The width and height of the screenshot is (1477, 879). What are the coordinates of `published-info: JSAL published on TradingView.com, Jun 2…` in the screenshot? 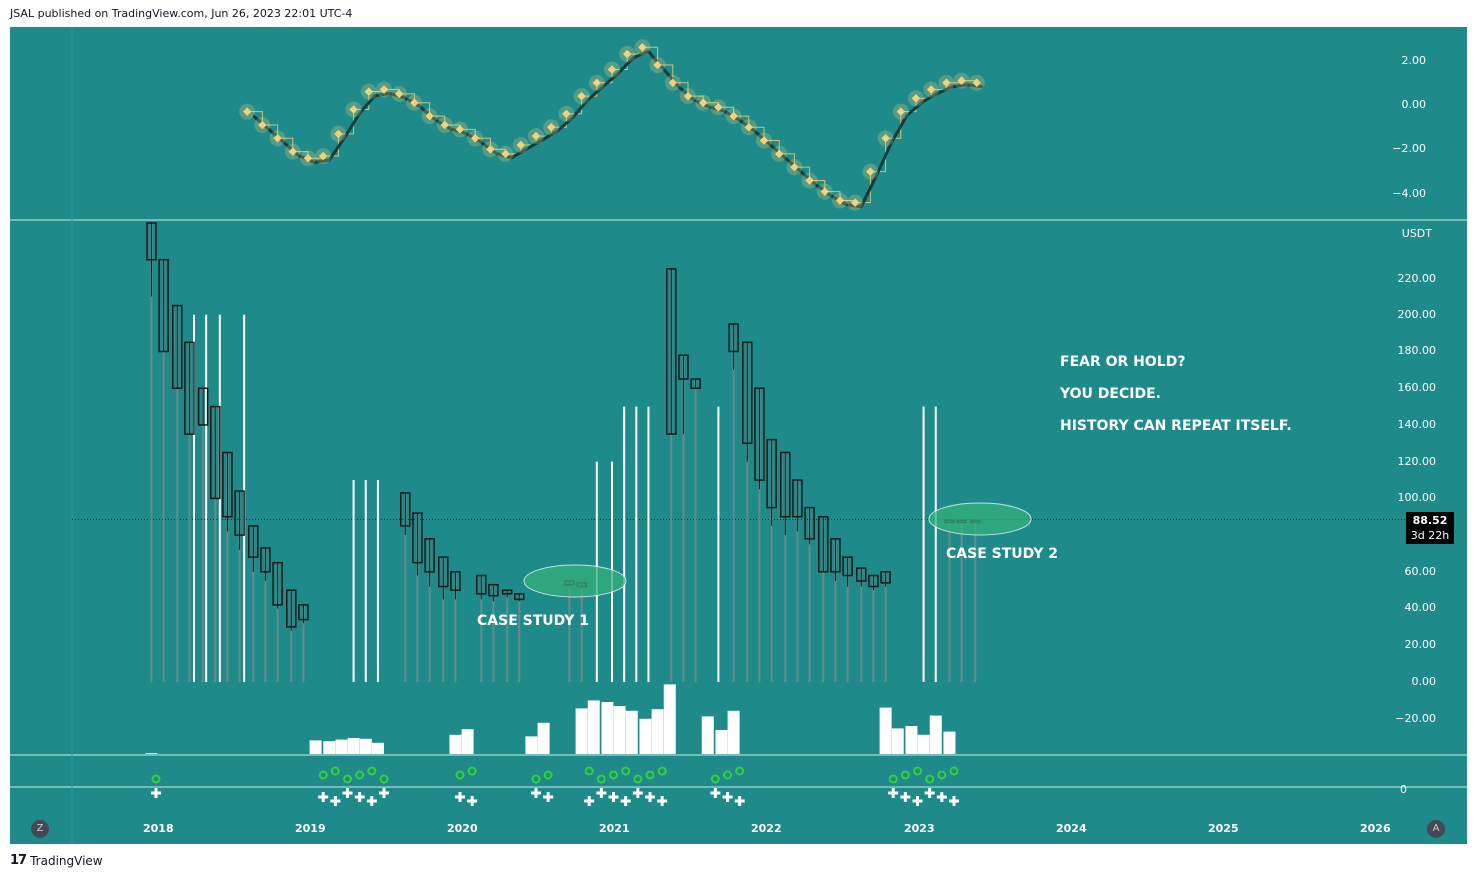 It's located at (181, 13).